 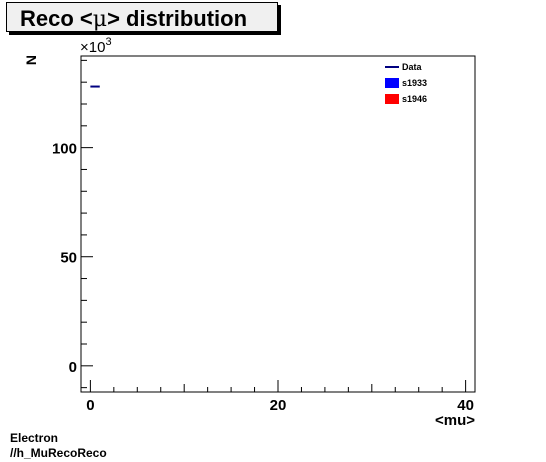 I want to click on y-exponent-power: 3, so click(x=108, y=42).